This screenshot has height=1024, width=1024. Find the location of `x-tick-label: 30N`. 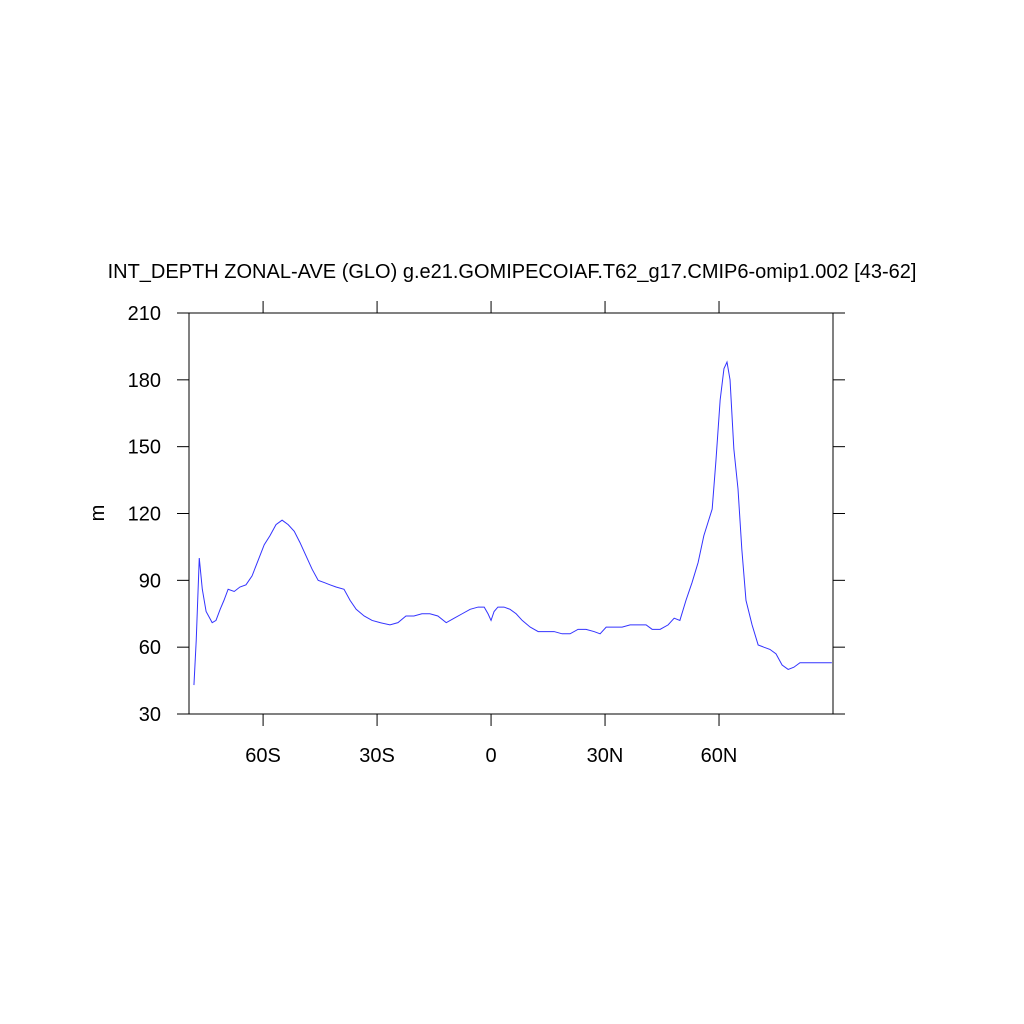

x-tick-label: 30N is located at coordinates (605, 756).